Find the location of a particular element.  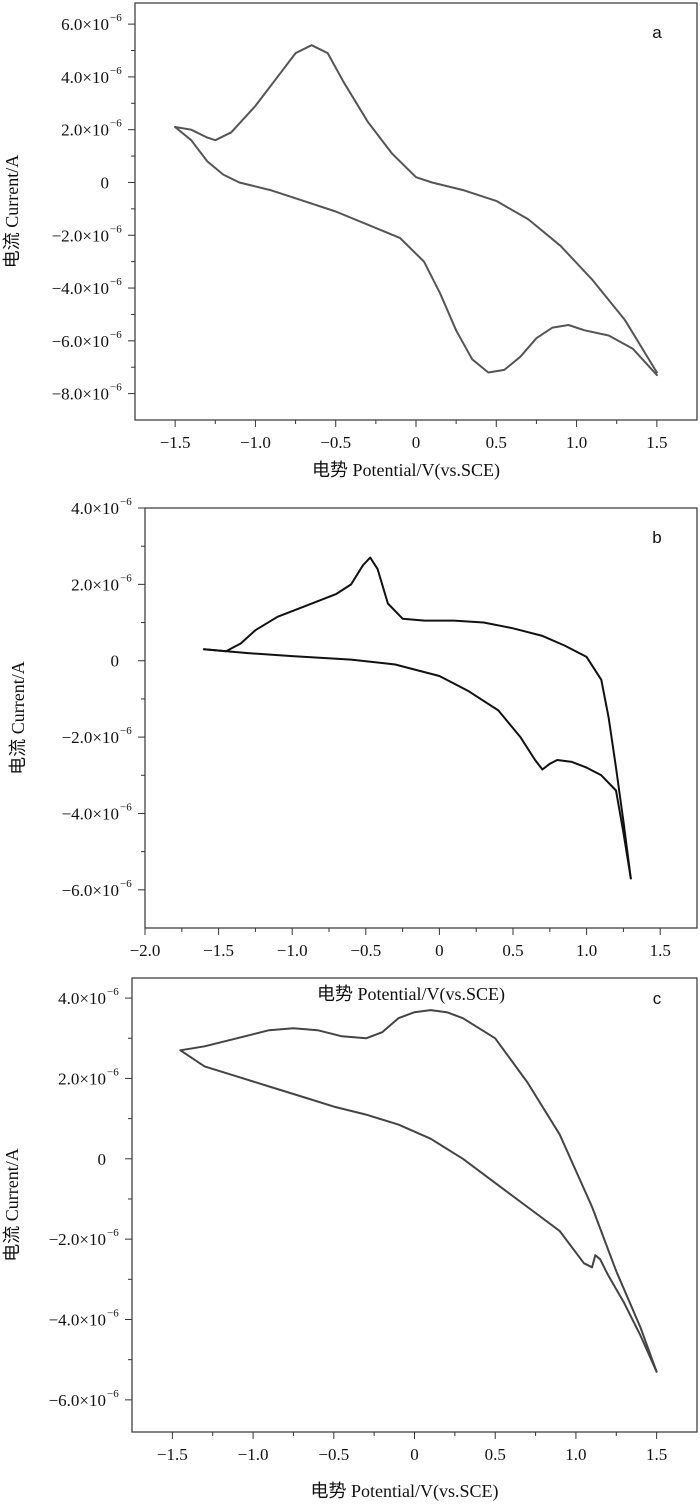

panel-label: c is located at coordinates (657, 998).